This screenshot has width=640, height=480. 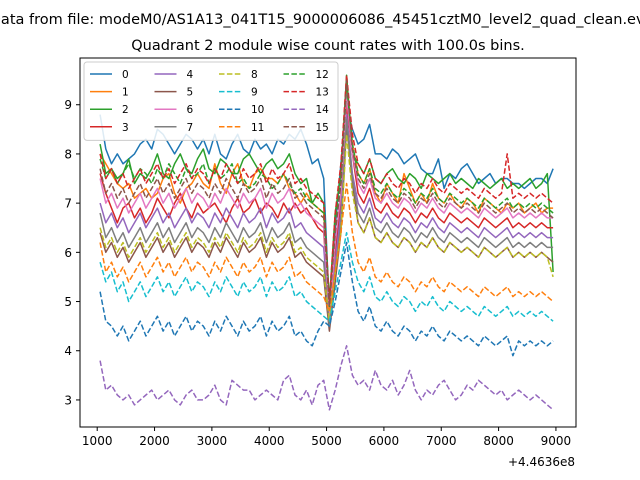 I want to click on y-tick-label: 7, so click(x=68, y=204).